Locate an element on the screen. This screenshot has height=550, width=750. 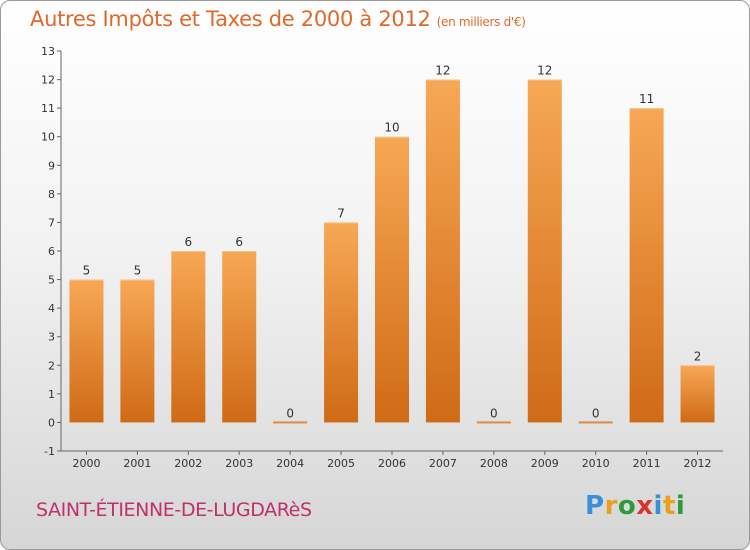
y-tick-label: 9 is located at coordinates (51, 165).